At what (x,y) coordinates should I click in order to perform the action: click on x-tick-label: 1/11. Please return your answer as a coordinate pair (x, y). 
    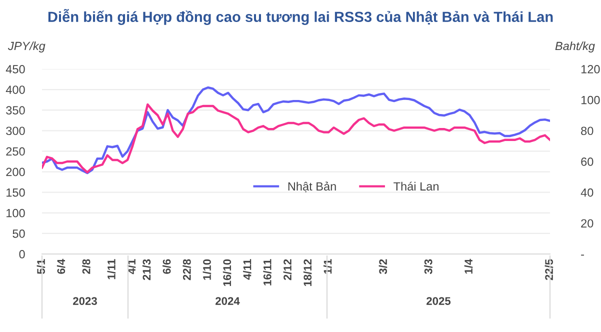
    Looking at the image, I should click on (111, 269).